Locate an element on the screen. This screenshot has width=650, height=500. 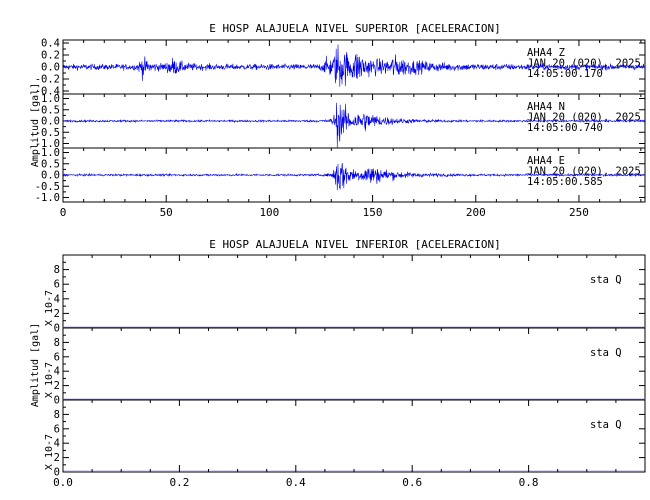
upper-panel-z-yticks: 0.40.20.0-0.2-0.4 is located at coordinates (340, 68).